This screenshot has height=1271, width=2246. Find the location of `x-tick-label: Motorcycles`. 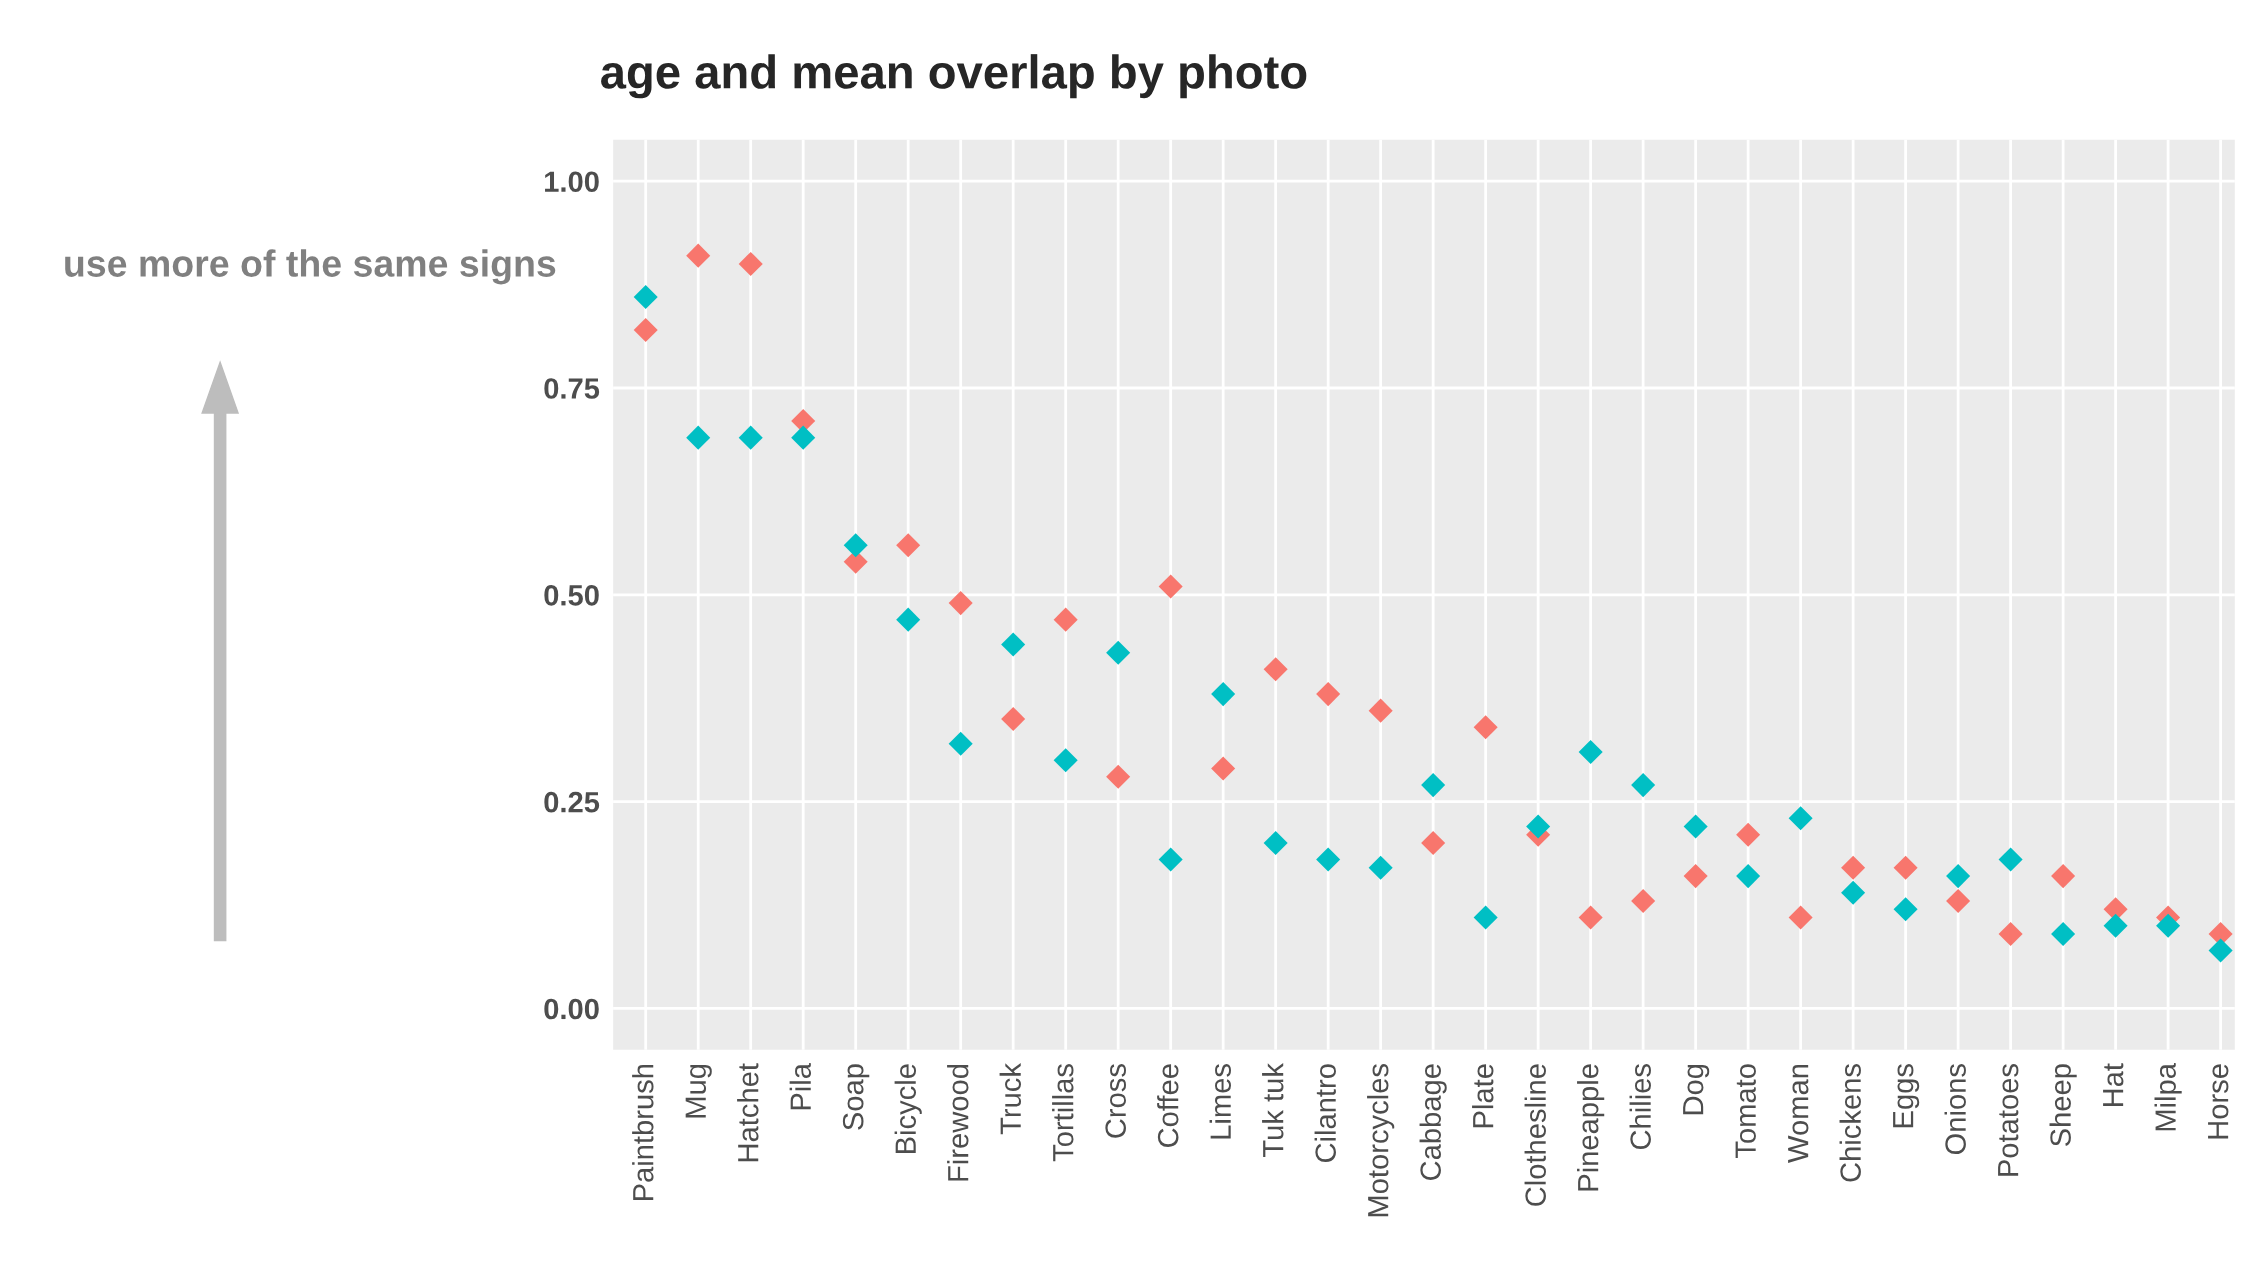

x-tick-label: Motorcycles is located at coordinates (1381, 1140).